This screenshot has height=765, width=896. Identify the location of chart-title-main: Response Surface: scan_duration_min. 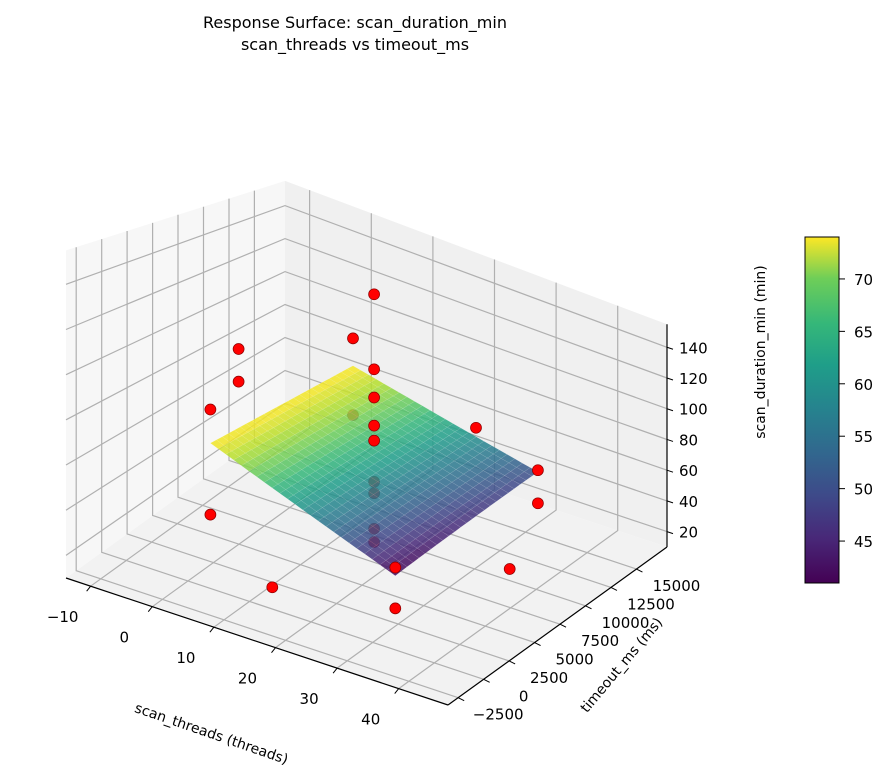
(355, 22).